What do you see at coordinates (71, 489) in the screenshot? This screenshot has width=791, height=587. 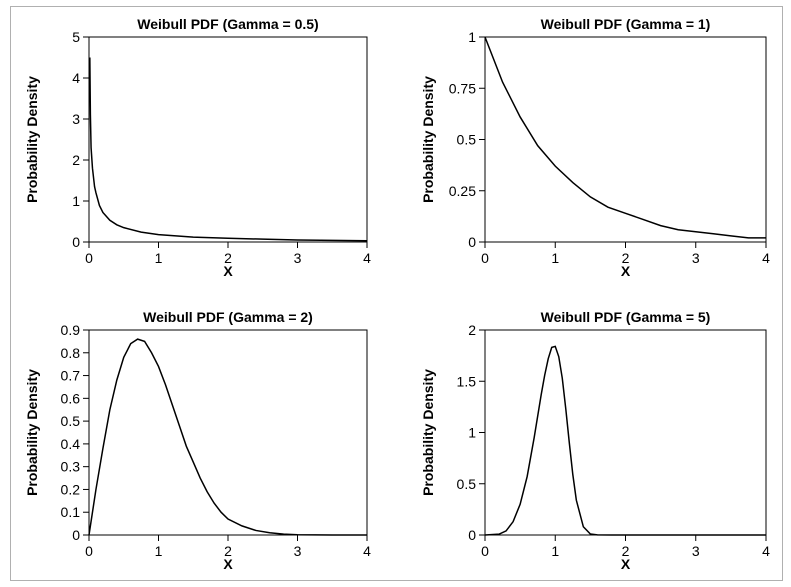 I see `y-tick-label: 0.2` at bounding box center [71, 489].